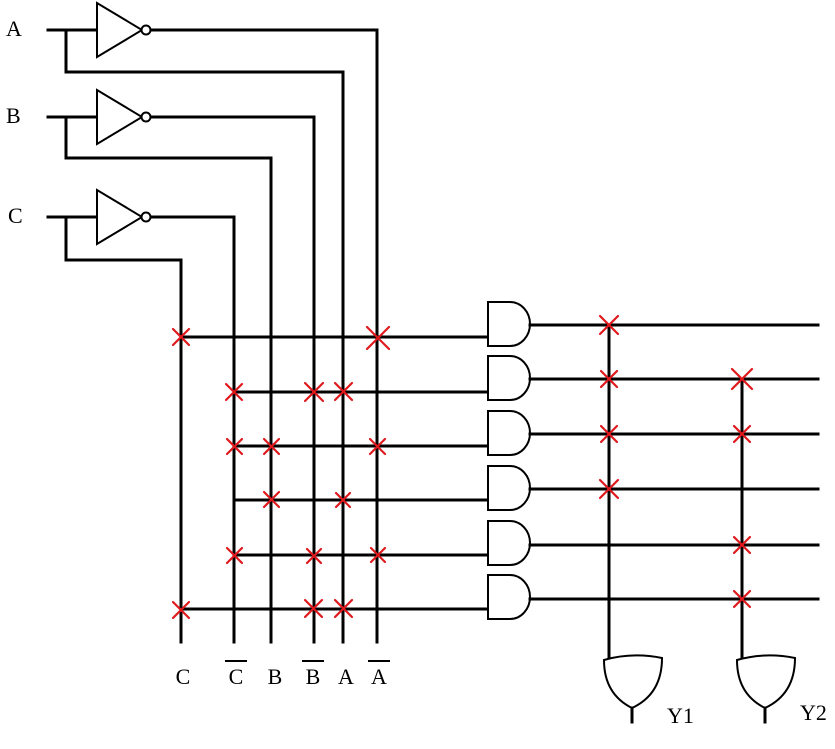 The width and height of the screenshot is (835, 749). I want to click on output-label-y1: Y1, so click(680, 715).